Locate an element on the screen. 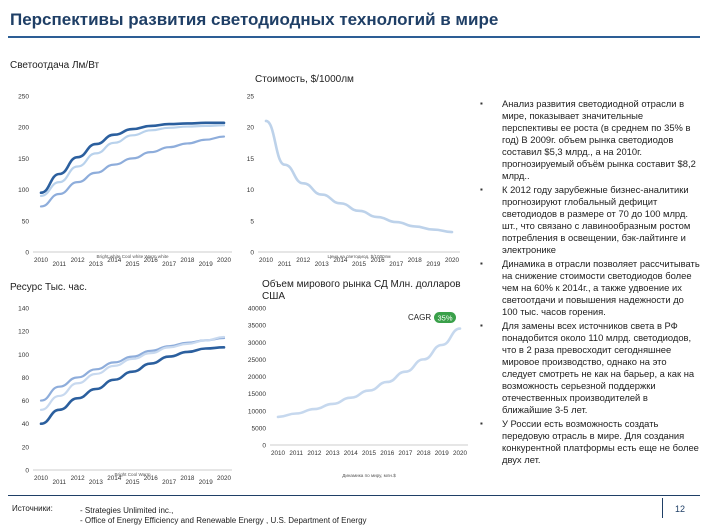 Image resolution: width=706 pixels, height=529 pixels. y-tick-label: 20000 is located at coordinates (257, 377).